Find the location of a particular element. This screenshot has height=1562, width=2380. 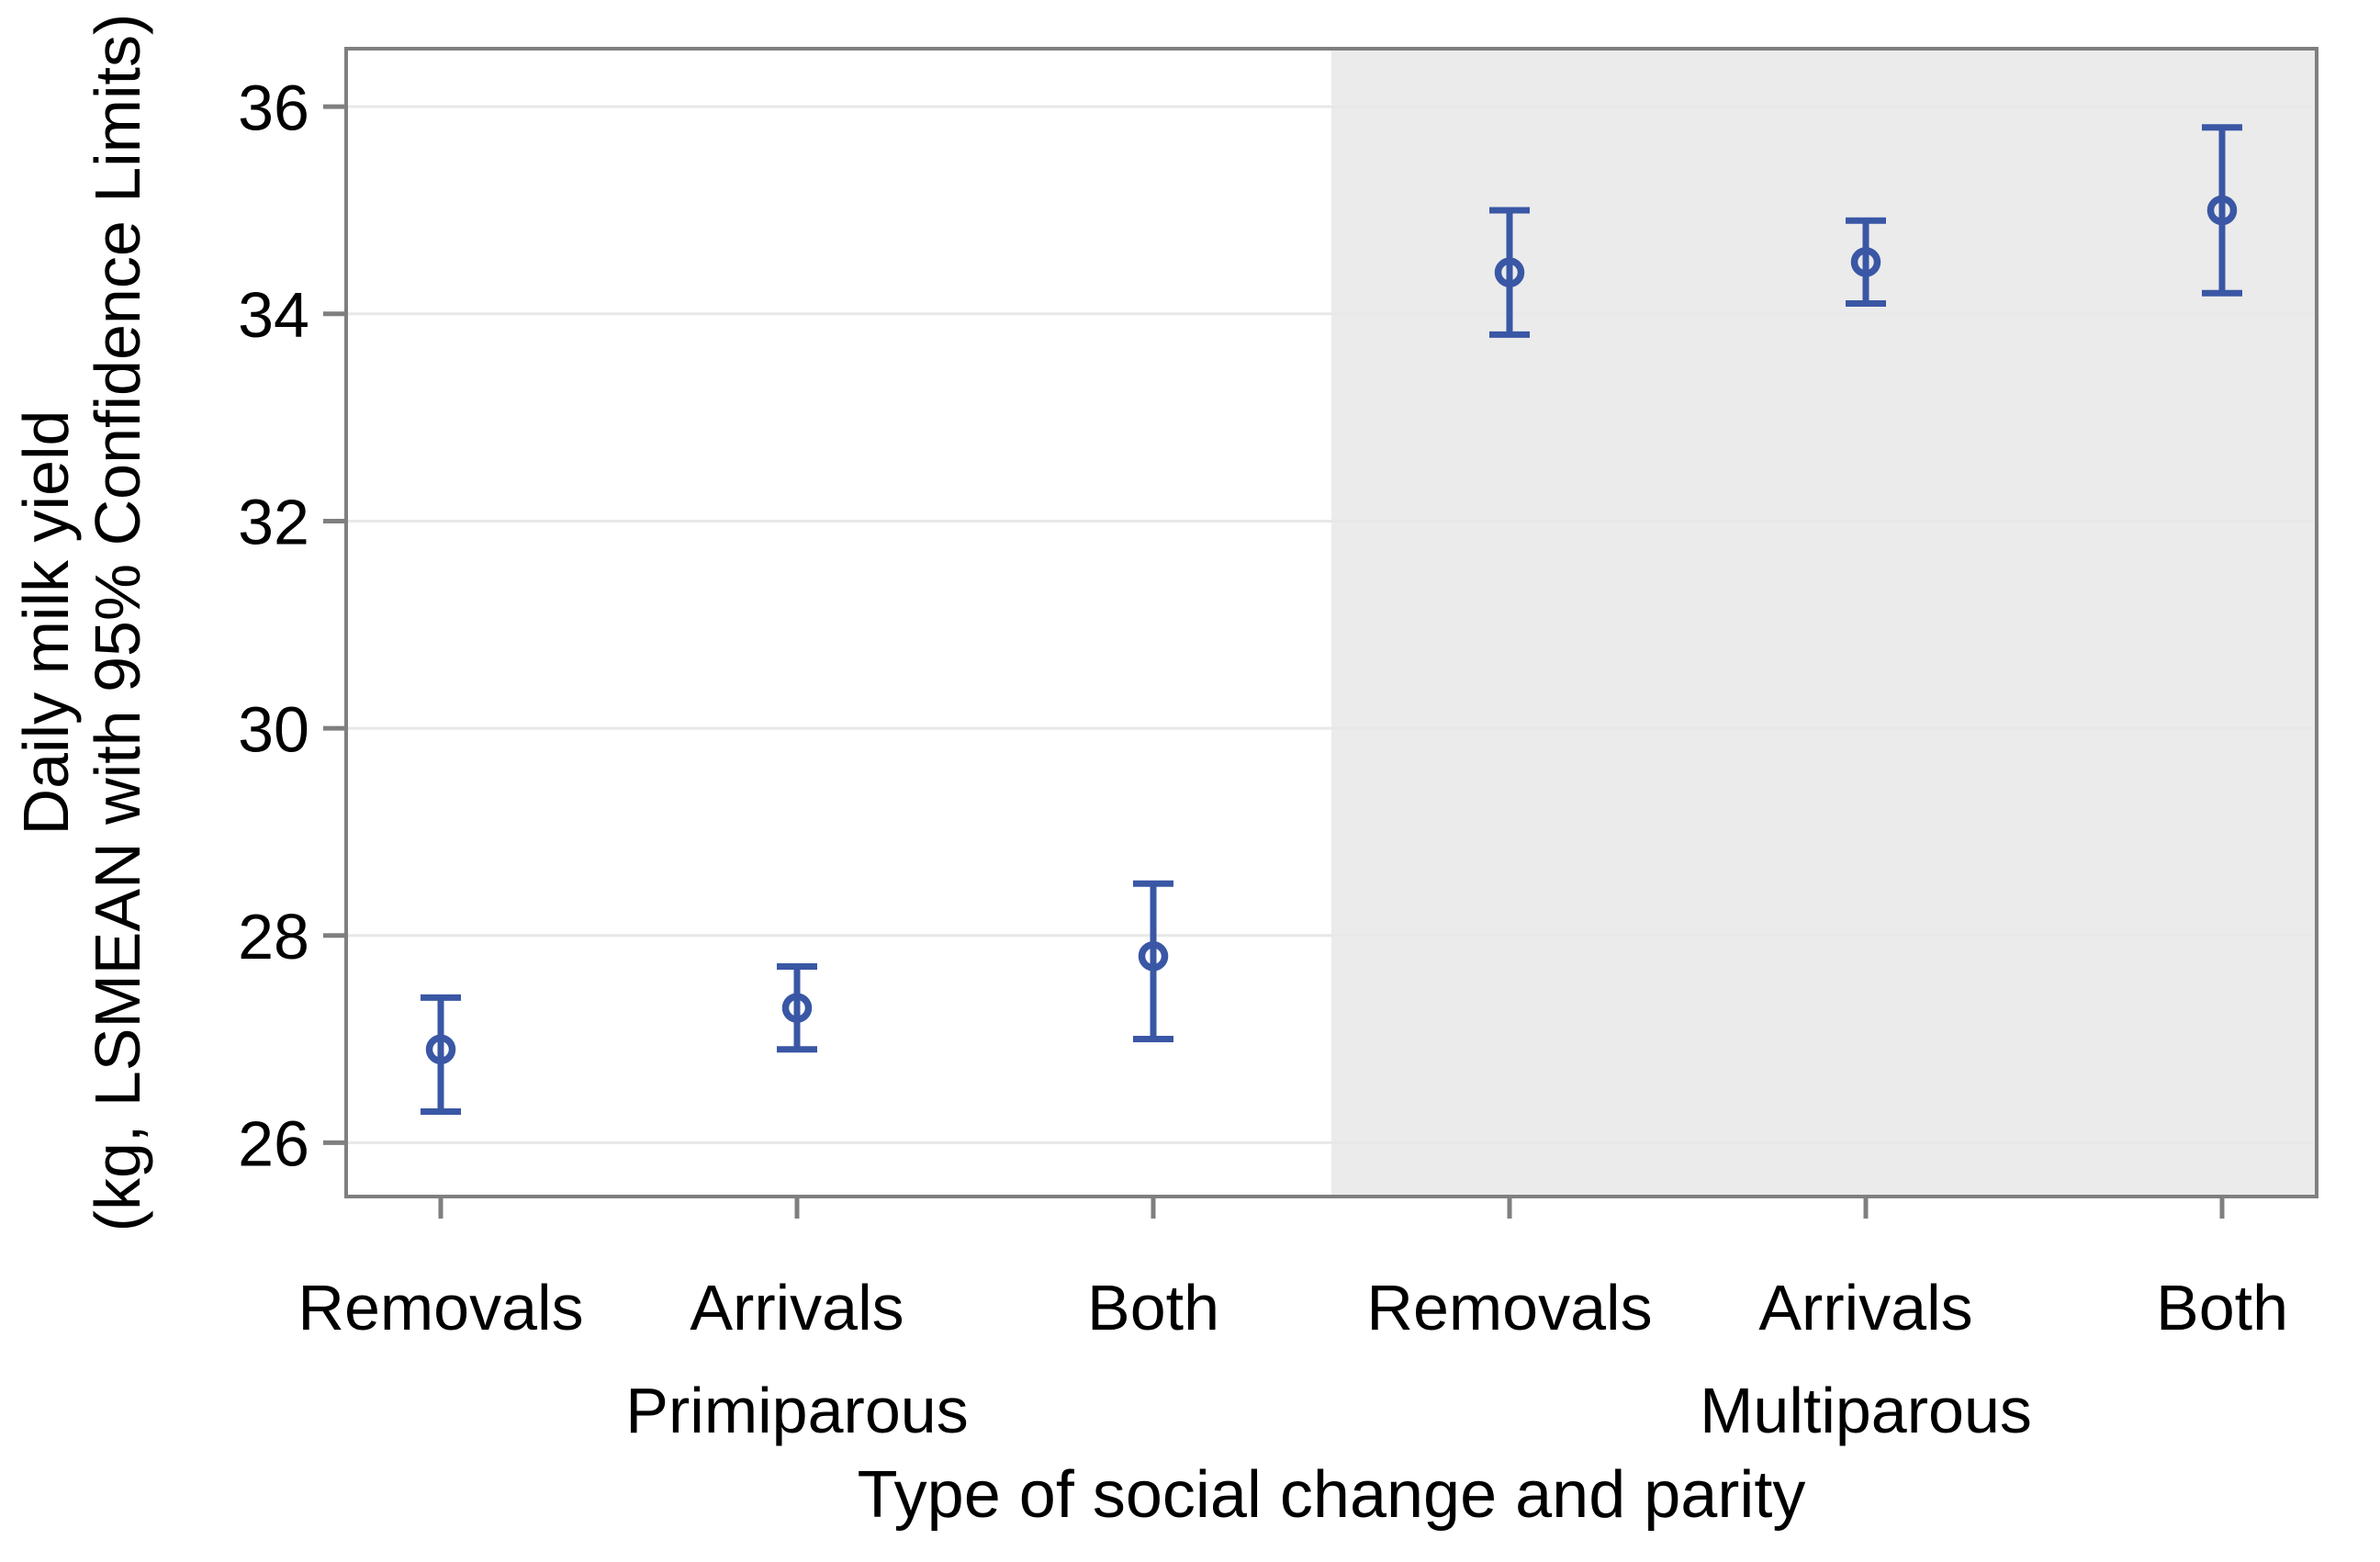

y-tick-label: 34 is located at coordinates (273, 315).